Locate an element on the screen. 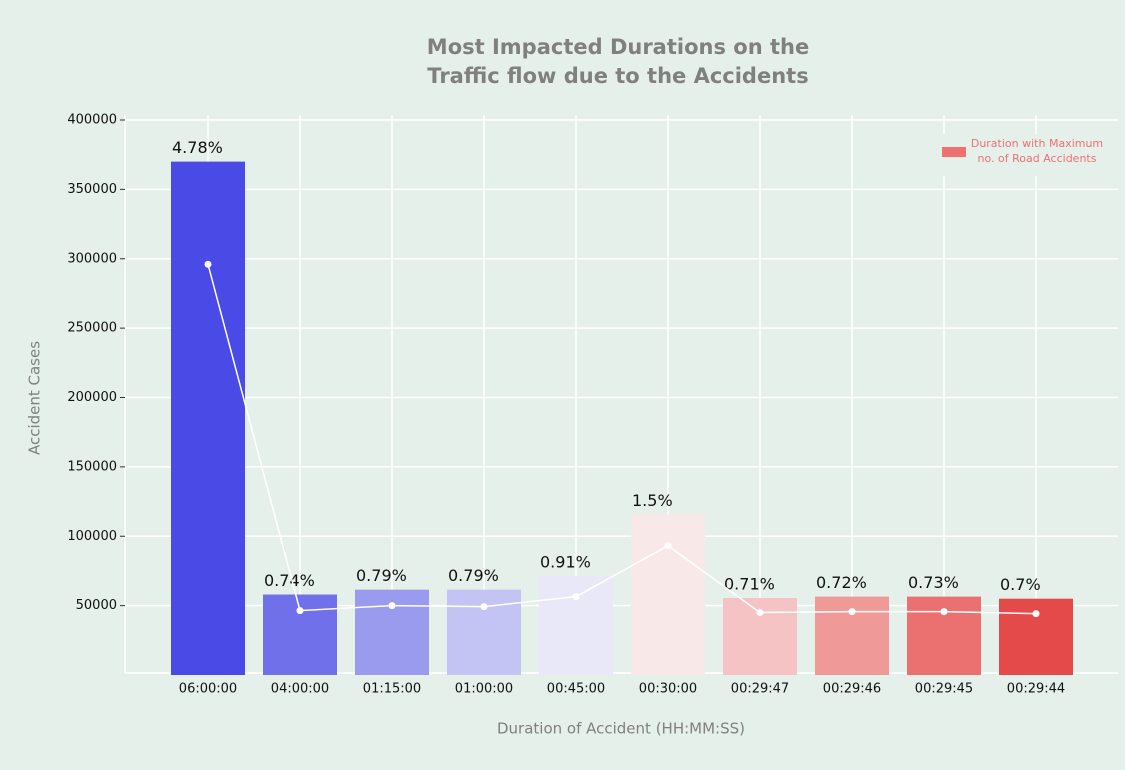 The height and width of the screenshot is (770, 1125). bar-annotation: 0.73% is located at coordinates (933, 582).